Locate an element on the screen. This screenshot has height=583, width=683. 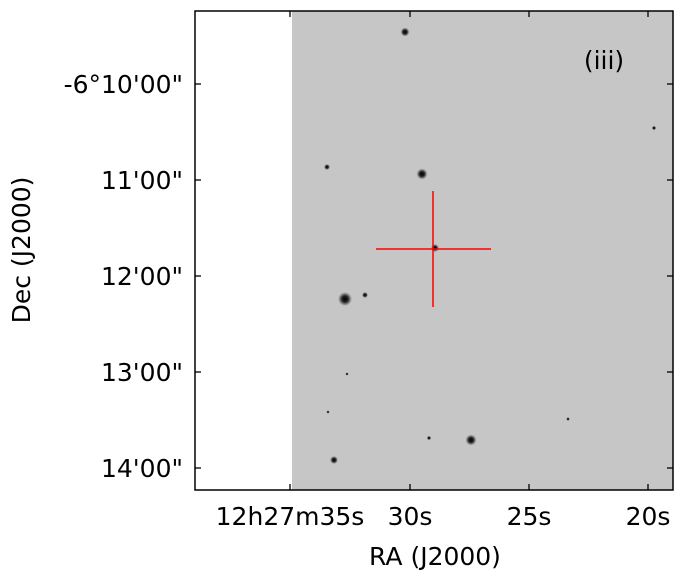
x-tick-label: 25s is located at coordinates (529, 516).